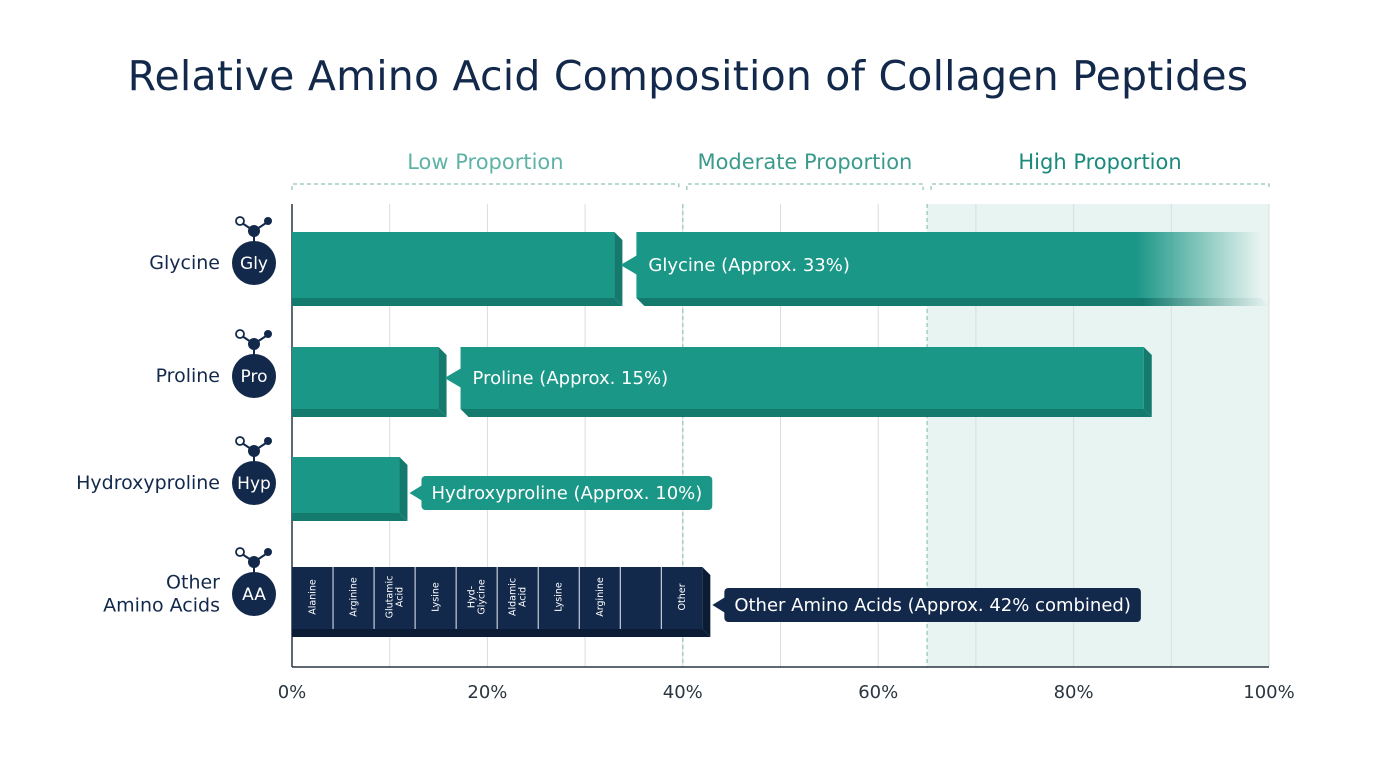 This screenshot has height=768, width=1376. I want to click on bar-pro: Proline (Approx. 15%), so click(722, 382).